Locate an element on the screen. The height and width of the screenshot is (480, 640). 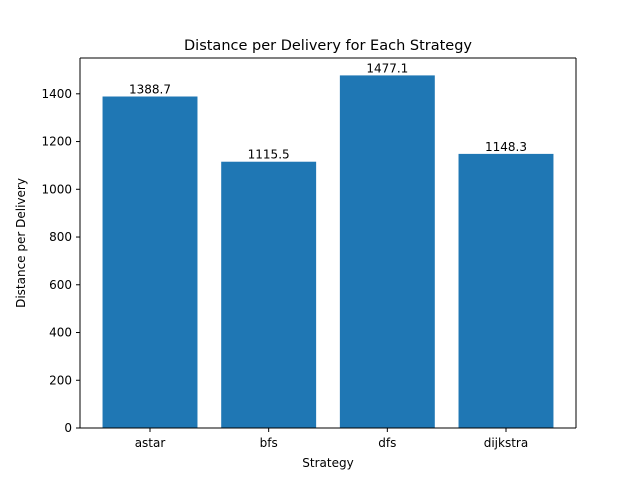
bar-astar is located at coordinates (150, 262).